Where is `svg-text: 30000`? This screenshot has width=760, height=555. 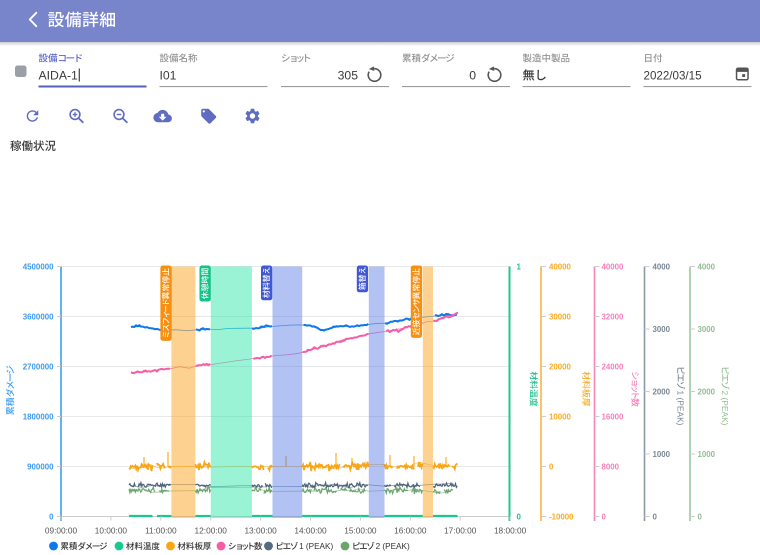 svg-text: 30000 is located at coordinates (560, 316).